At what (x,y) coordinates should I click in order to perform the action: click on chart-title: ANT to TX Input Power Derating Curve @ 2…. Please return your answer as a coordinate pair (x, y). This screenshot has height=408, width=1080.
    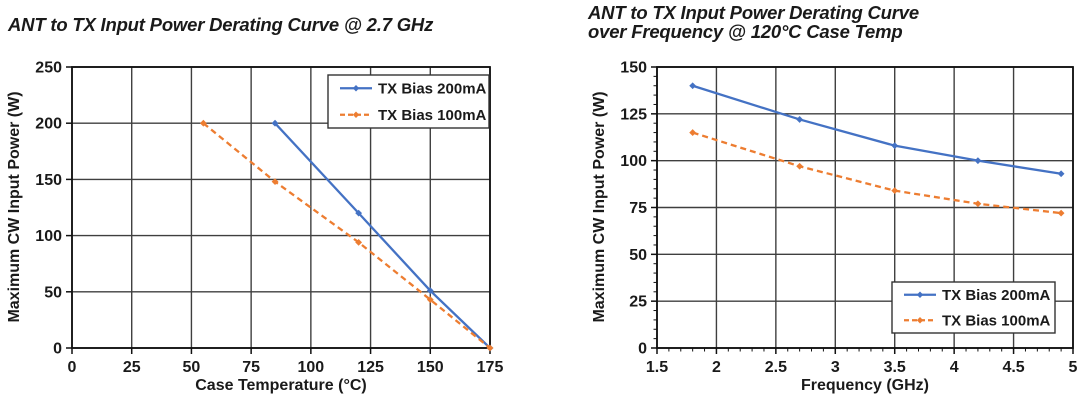
    Looking at the image, I should click on (220, 24).